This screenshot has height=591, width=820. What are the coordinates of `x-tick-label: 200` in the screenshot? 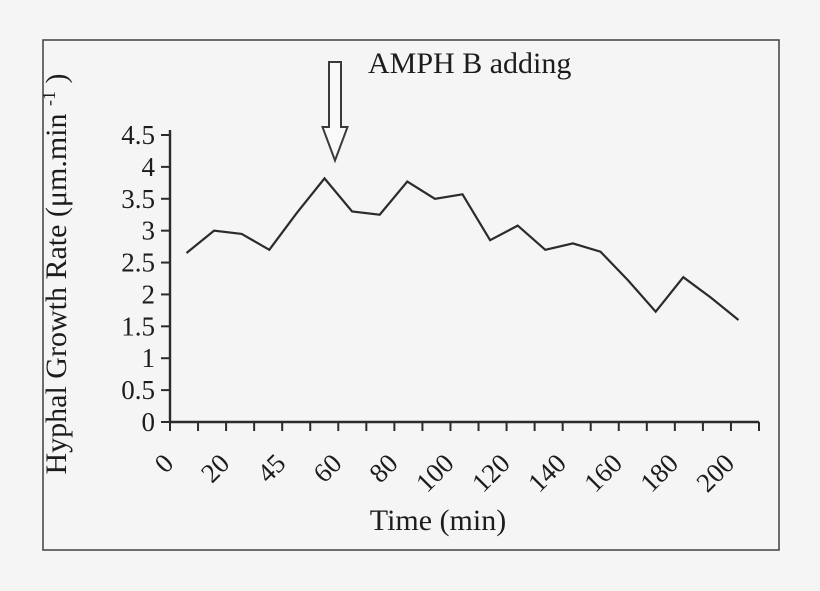 It's located at (715, 473).